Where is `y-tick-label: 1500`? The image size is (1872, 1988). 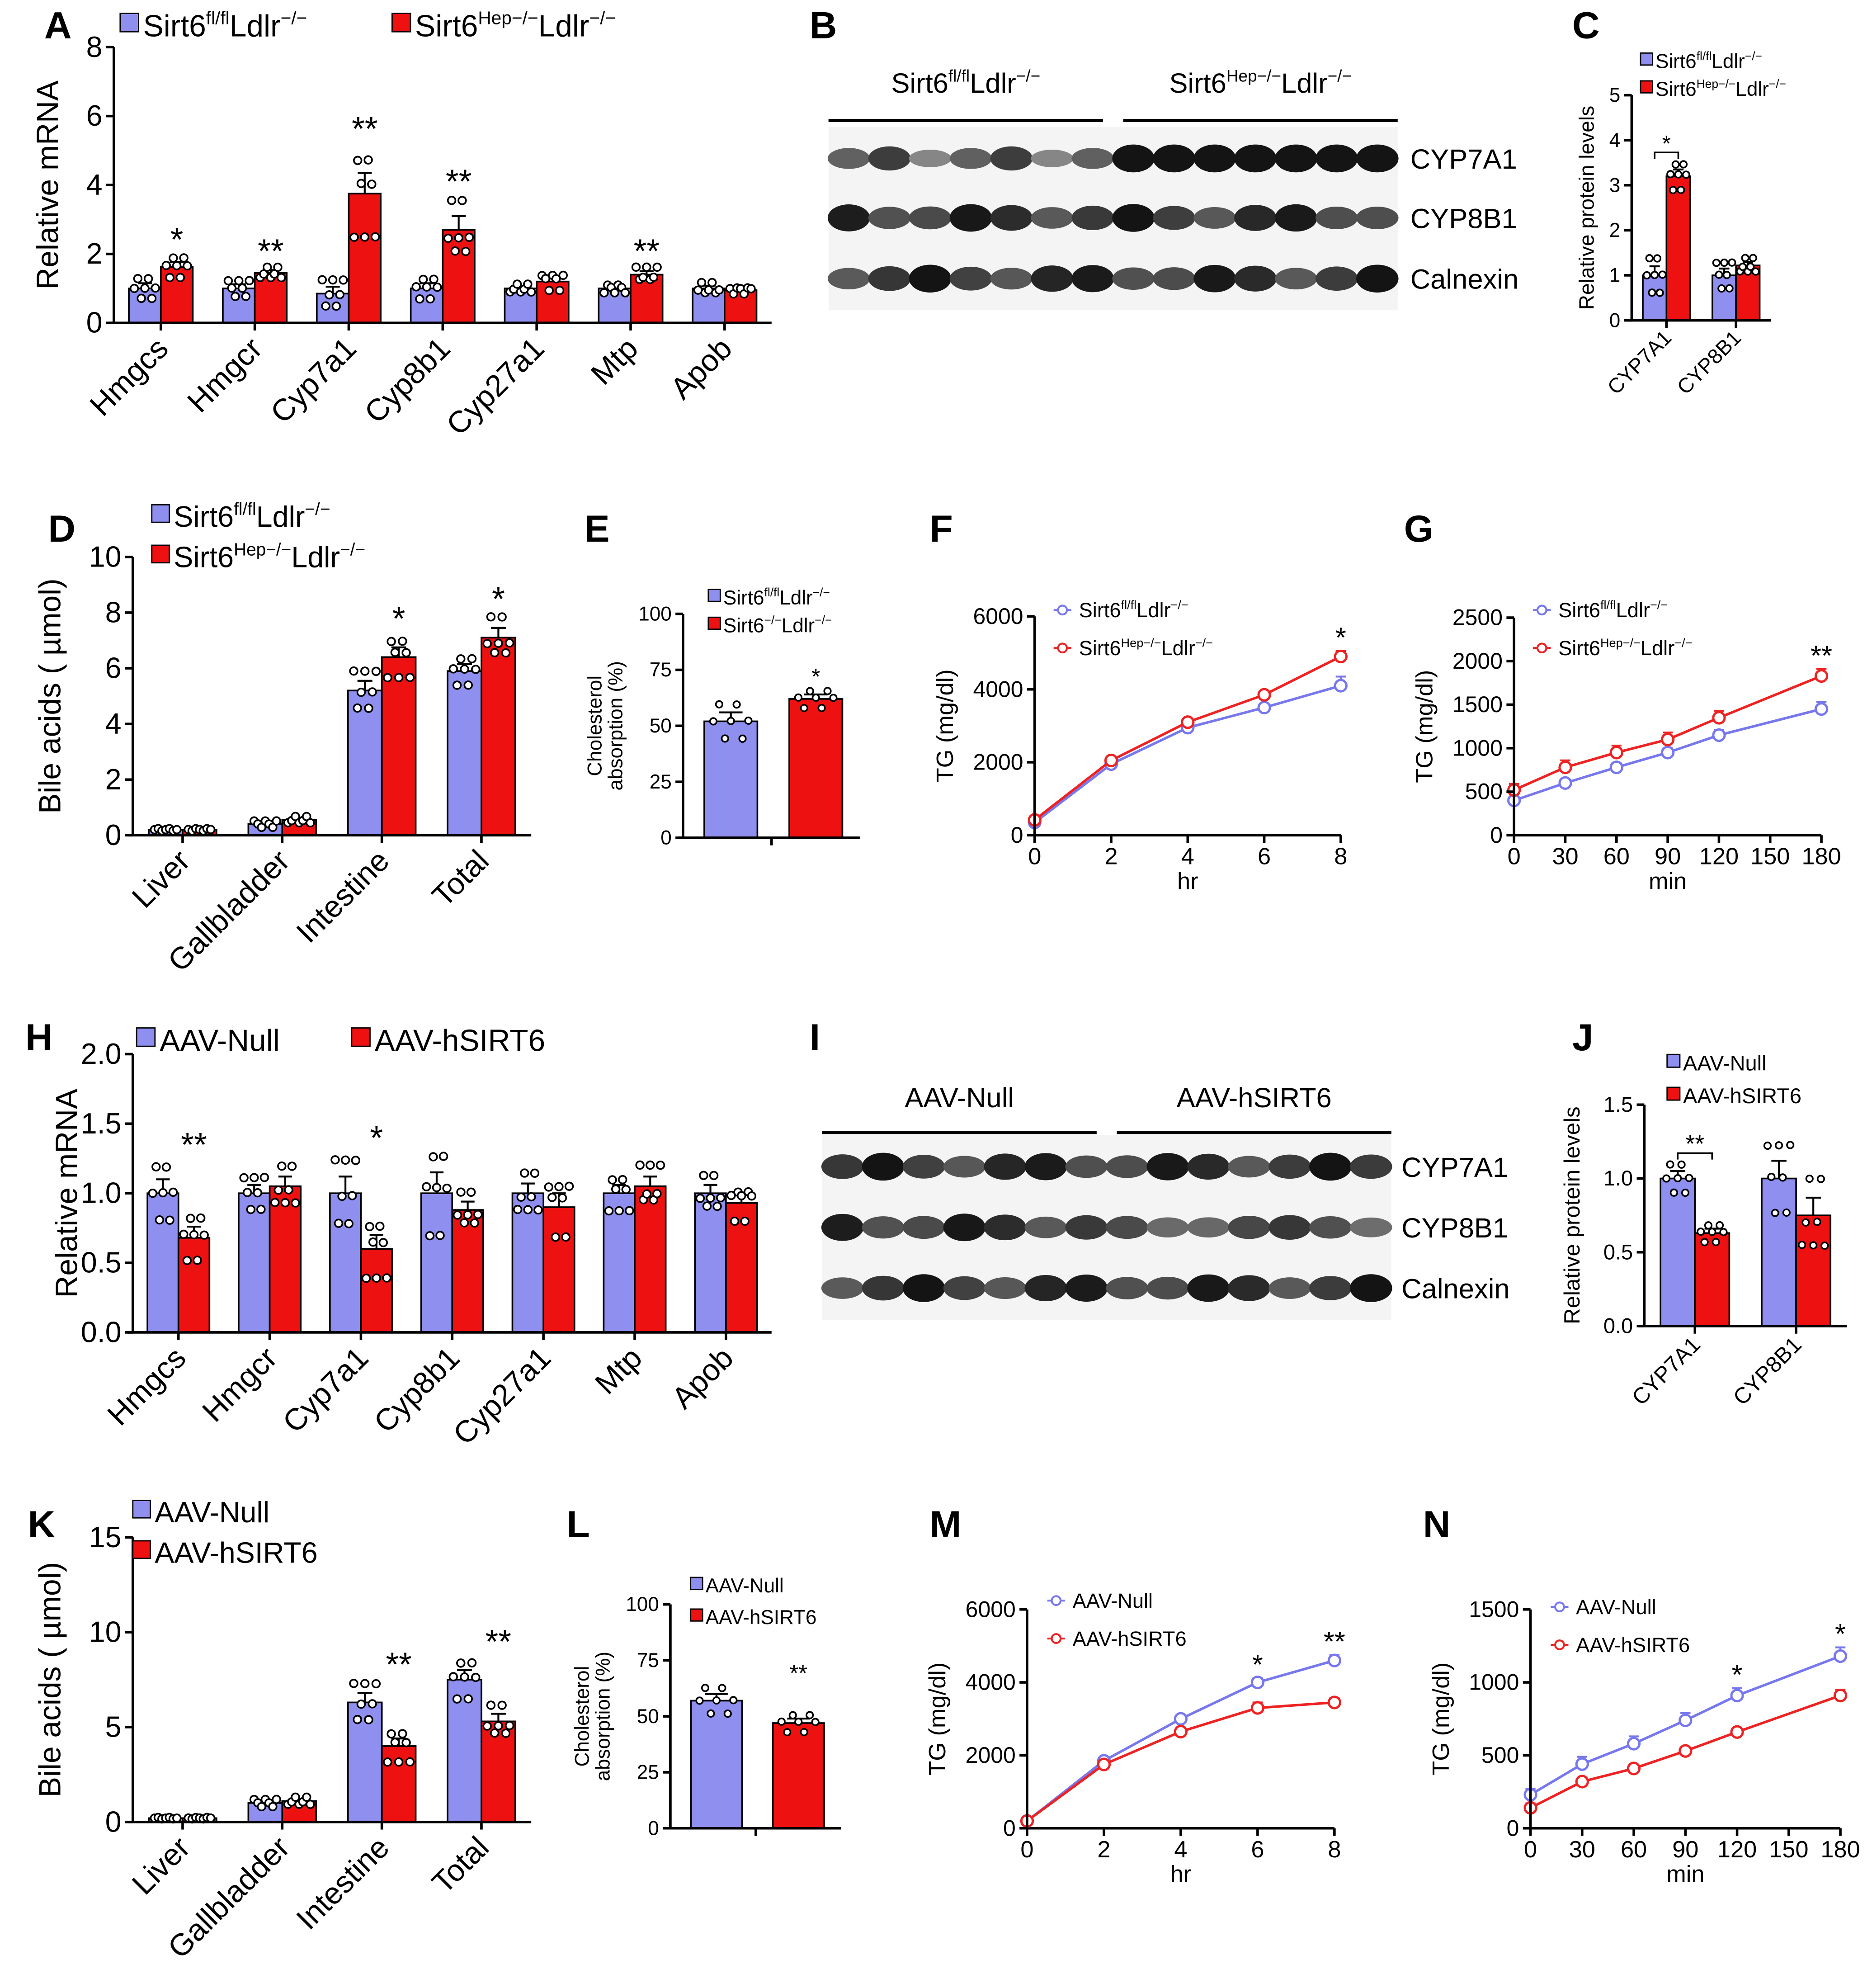 y-tick-label: 1500 is located at coordinates (1494, 1609).